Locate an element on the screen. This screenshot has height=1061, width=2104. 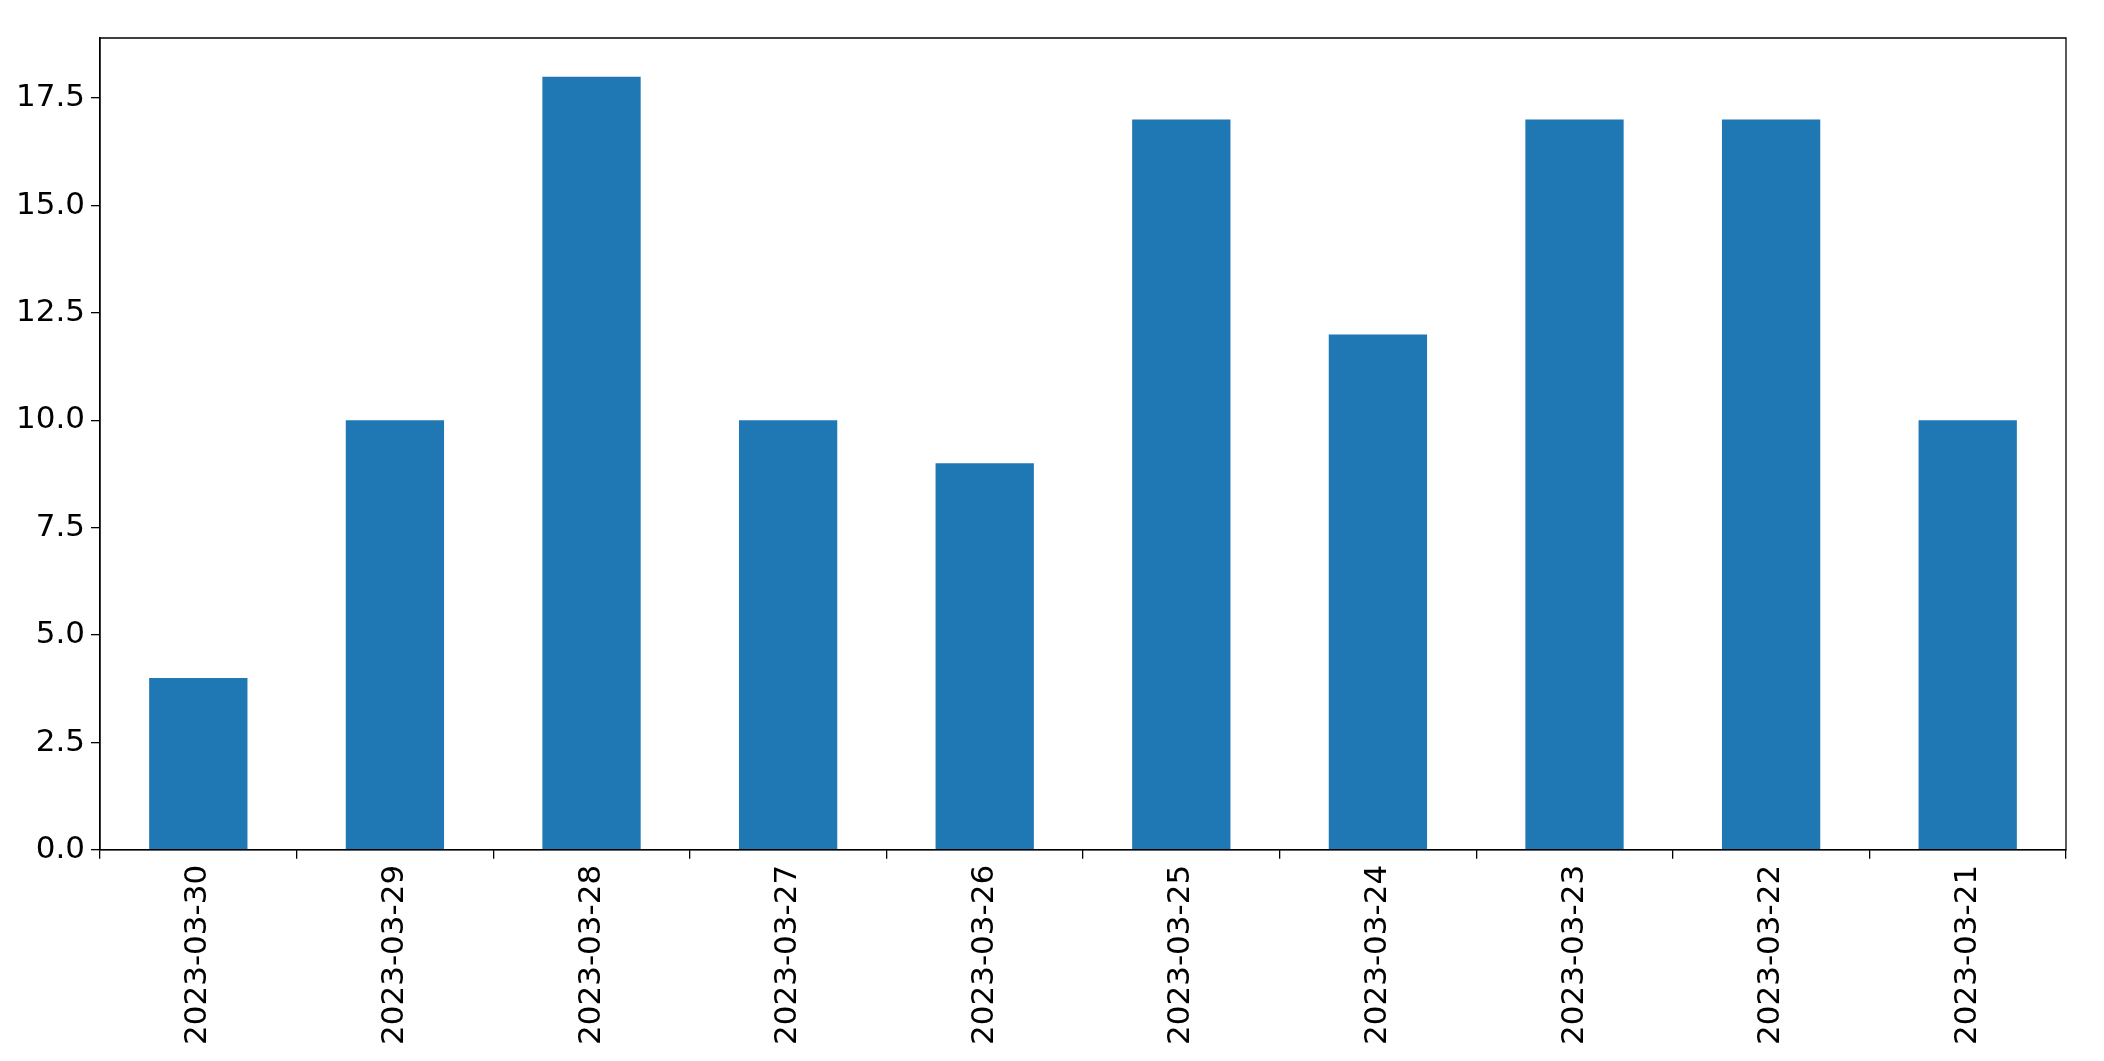
x-tick-label: 2023-03-21 is located at coordinates (1964, 955).